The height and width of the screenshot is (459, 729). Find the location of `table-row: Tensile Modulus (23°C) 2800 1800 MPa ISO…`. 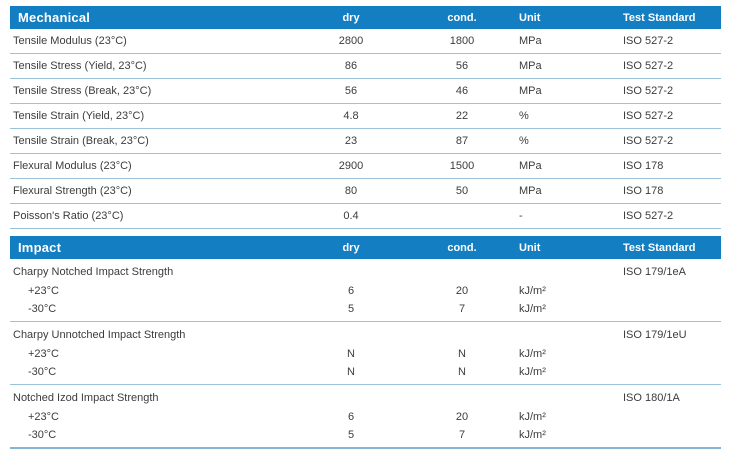

table-row: Tensile Modulus (23°C) 2800 1800 MPa ISO… is located at coordinates (365, 41).